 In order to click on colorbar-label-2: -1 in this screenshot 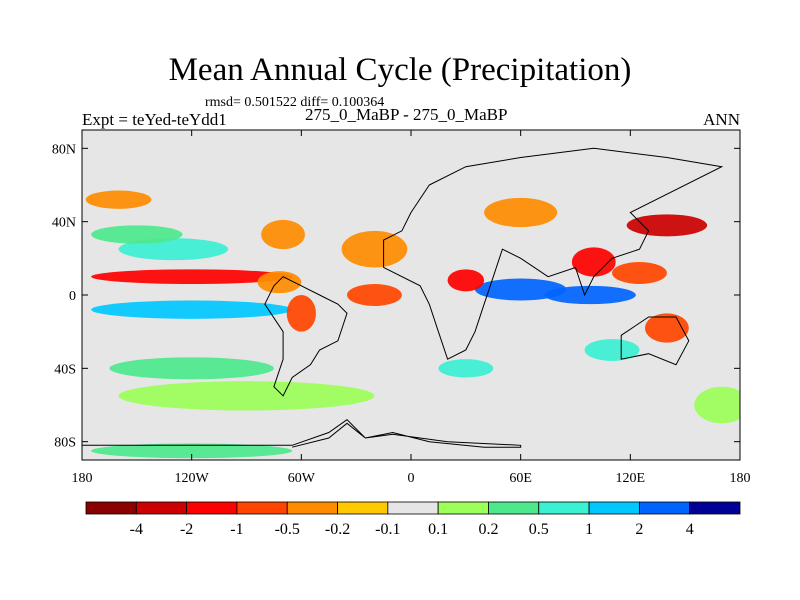, I will do `click(236, 529)`.